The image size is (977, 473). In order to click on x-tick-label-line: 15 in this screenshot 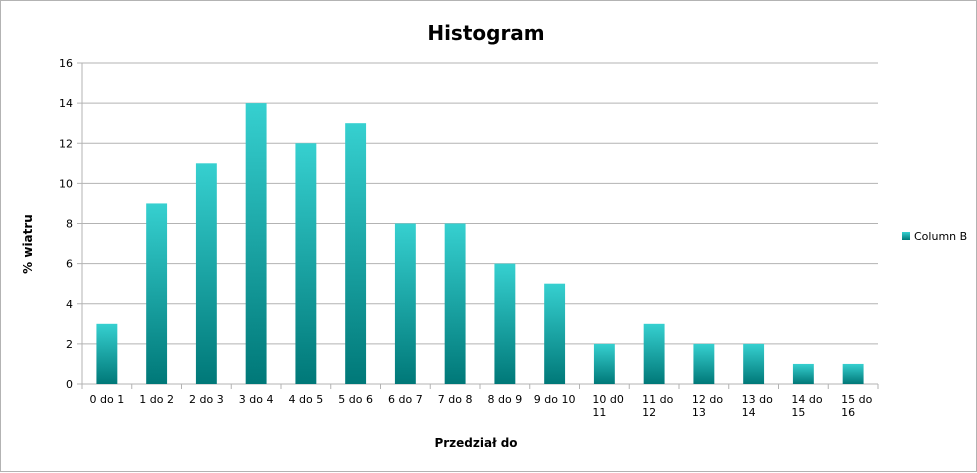, I will do `click(798, 412)`.